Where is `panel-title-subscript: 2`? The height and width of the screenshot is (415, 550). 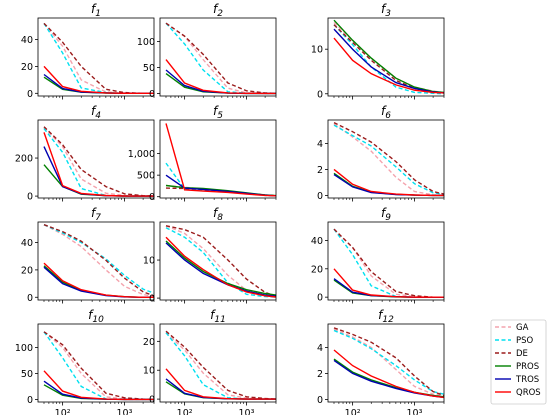
panel-title-subscript: 2 is located at coordinates (220, 14).